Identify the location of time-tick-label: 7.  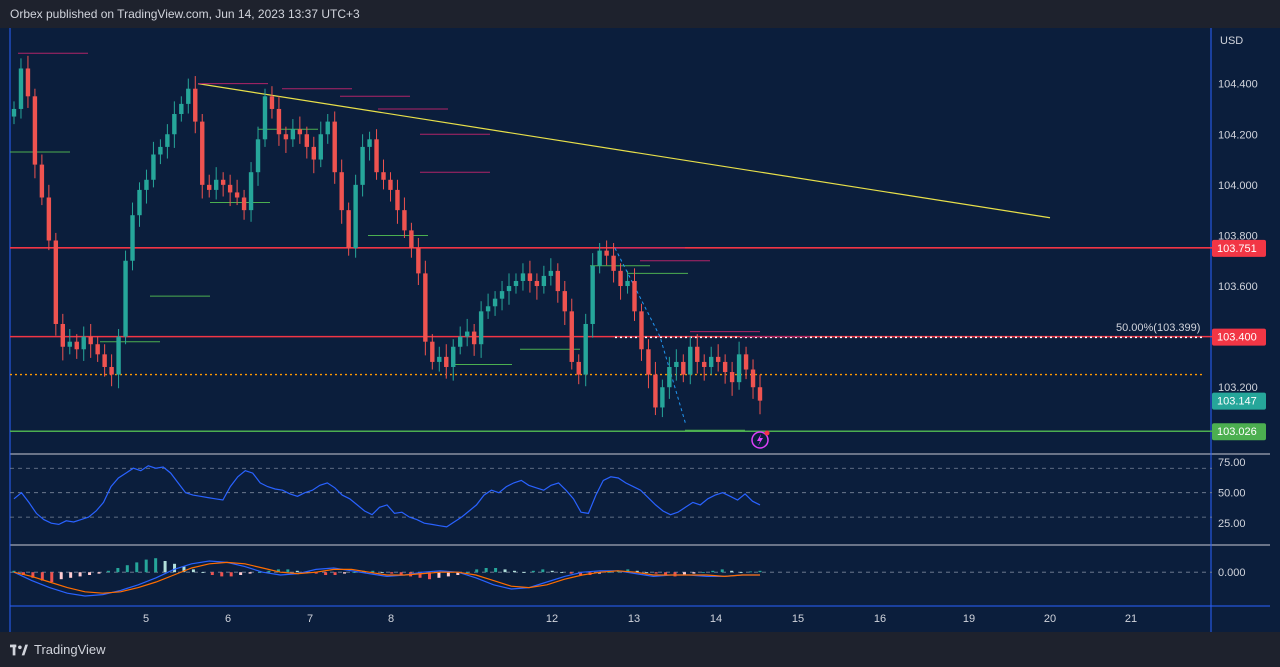
(310, 619).